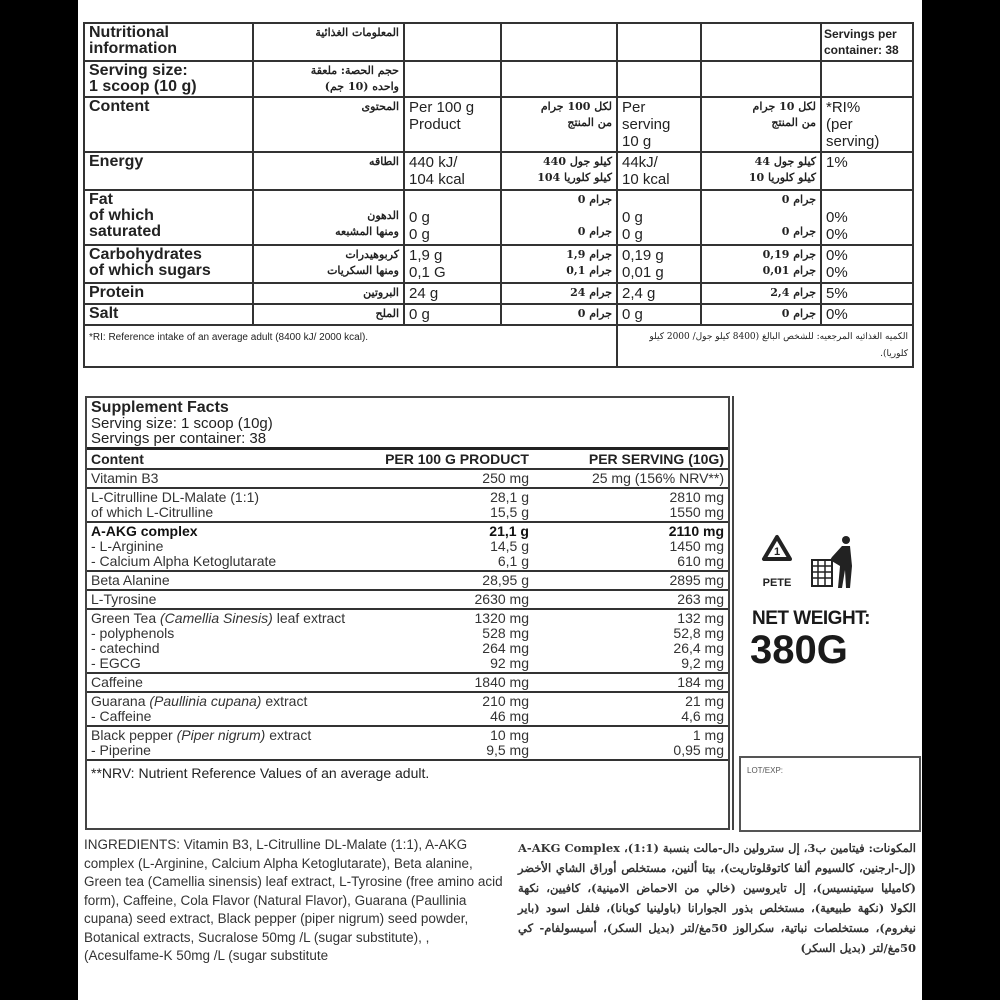  I want to click on ri-percent: 5%, so click(867, 293).